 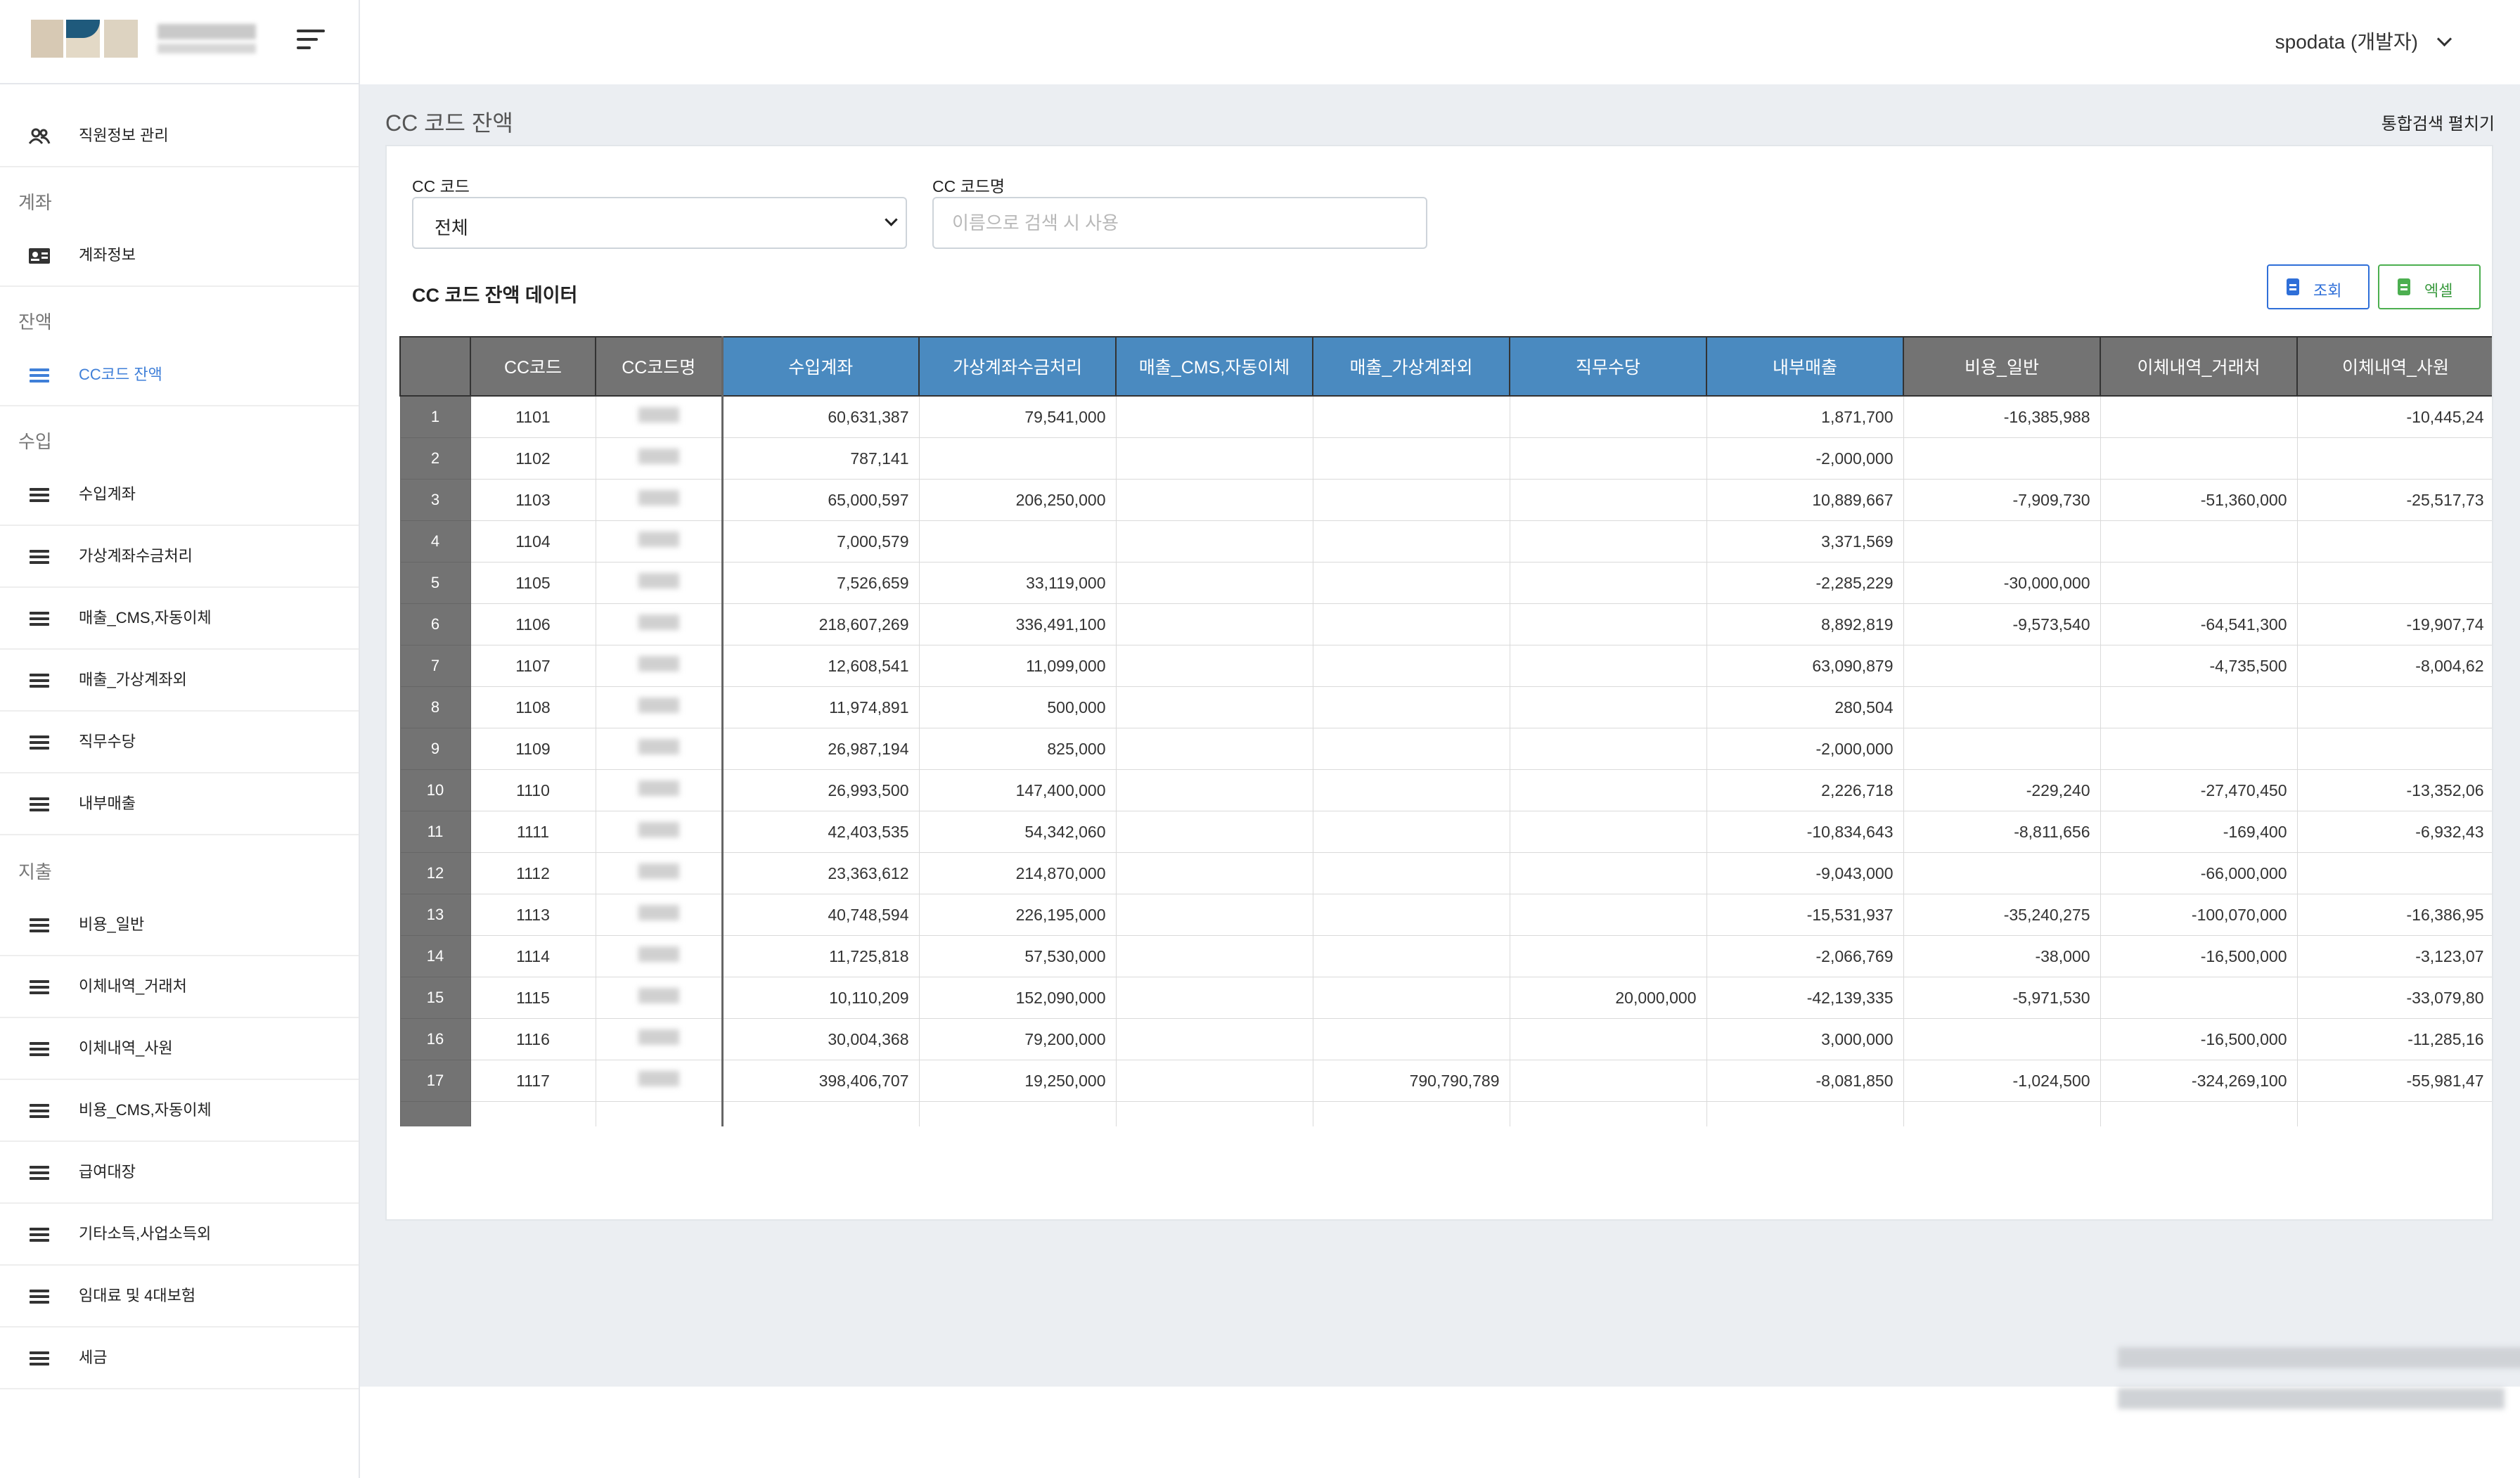 I want to click on row-number-cell: 3, so click(x=435, y=500).